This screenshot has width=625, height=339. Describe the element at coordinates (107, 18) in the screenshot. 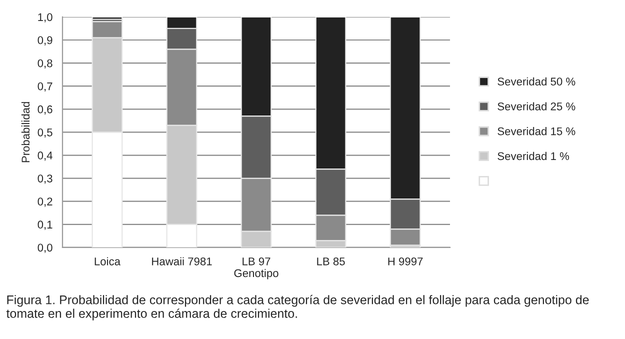

I see `bar` at that location.